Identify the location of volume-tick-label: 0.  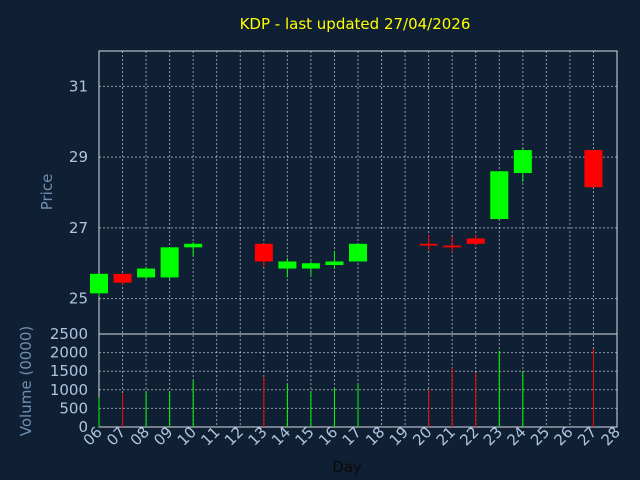
(83, 427).